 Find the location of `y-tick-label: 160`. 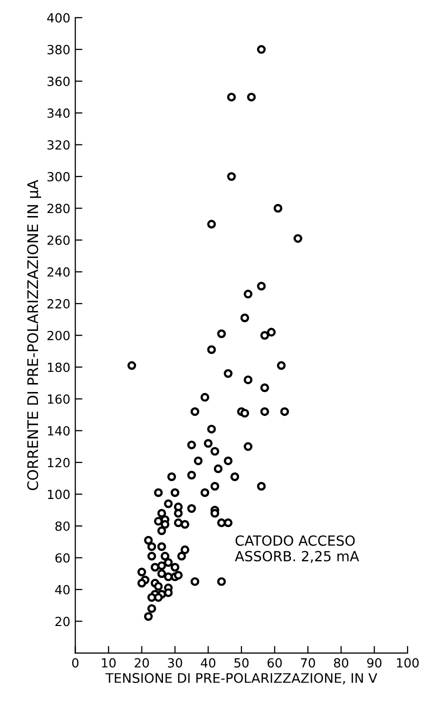

y-tick-label: 160 is located at coordinates (59, 399).